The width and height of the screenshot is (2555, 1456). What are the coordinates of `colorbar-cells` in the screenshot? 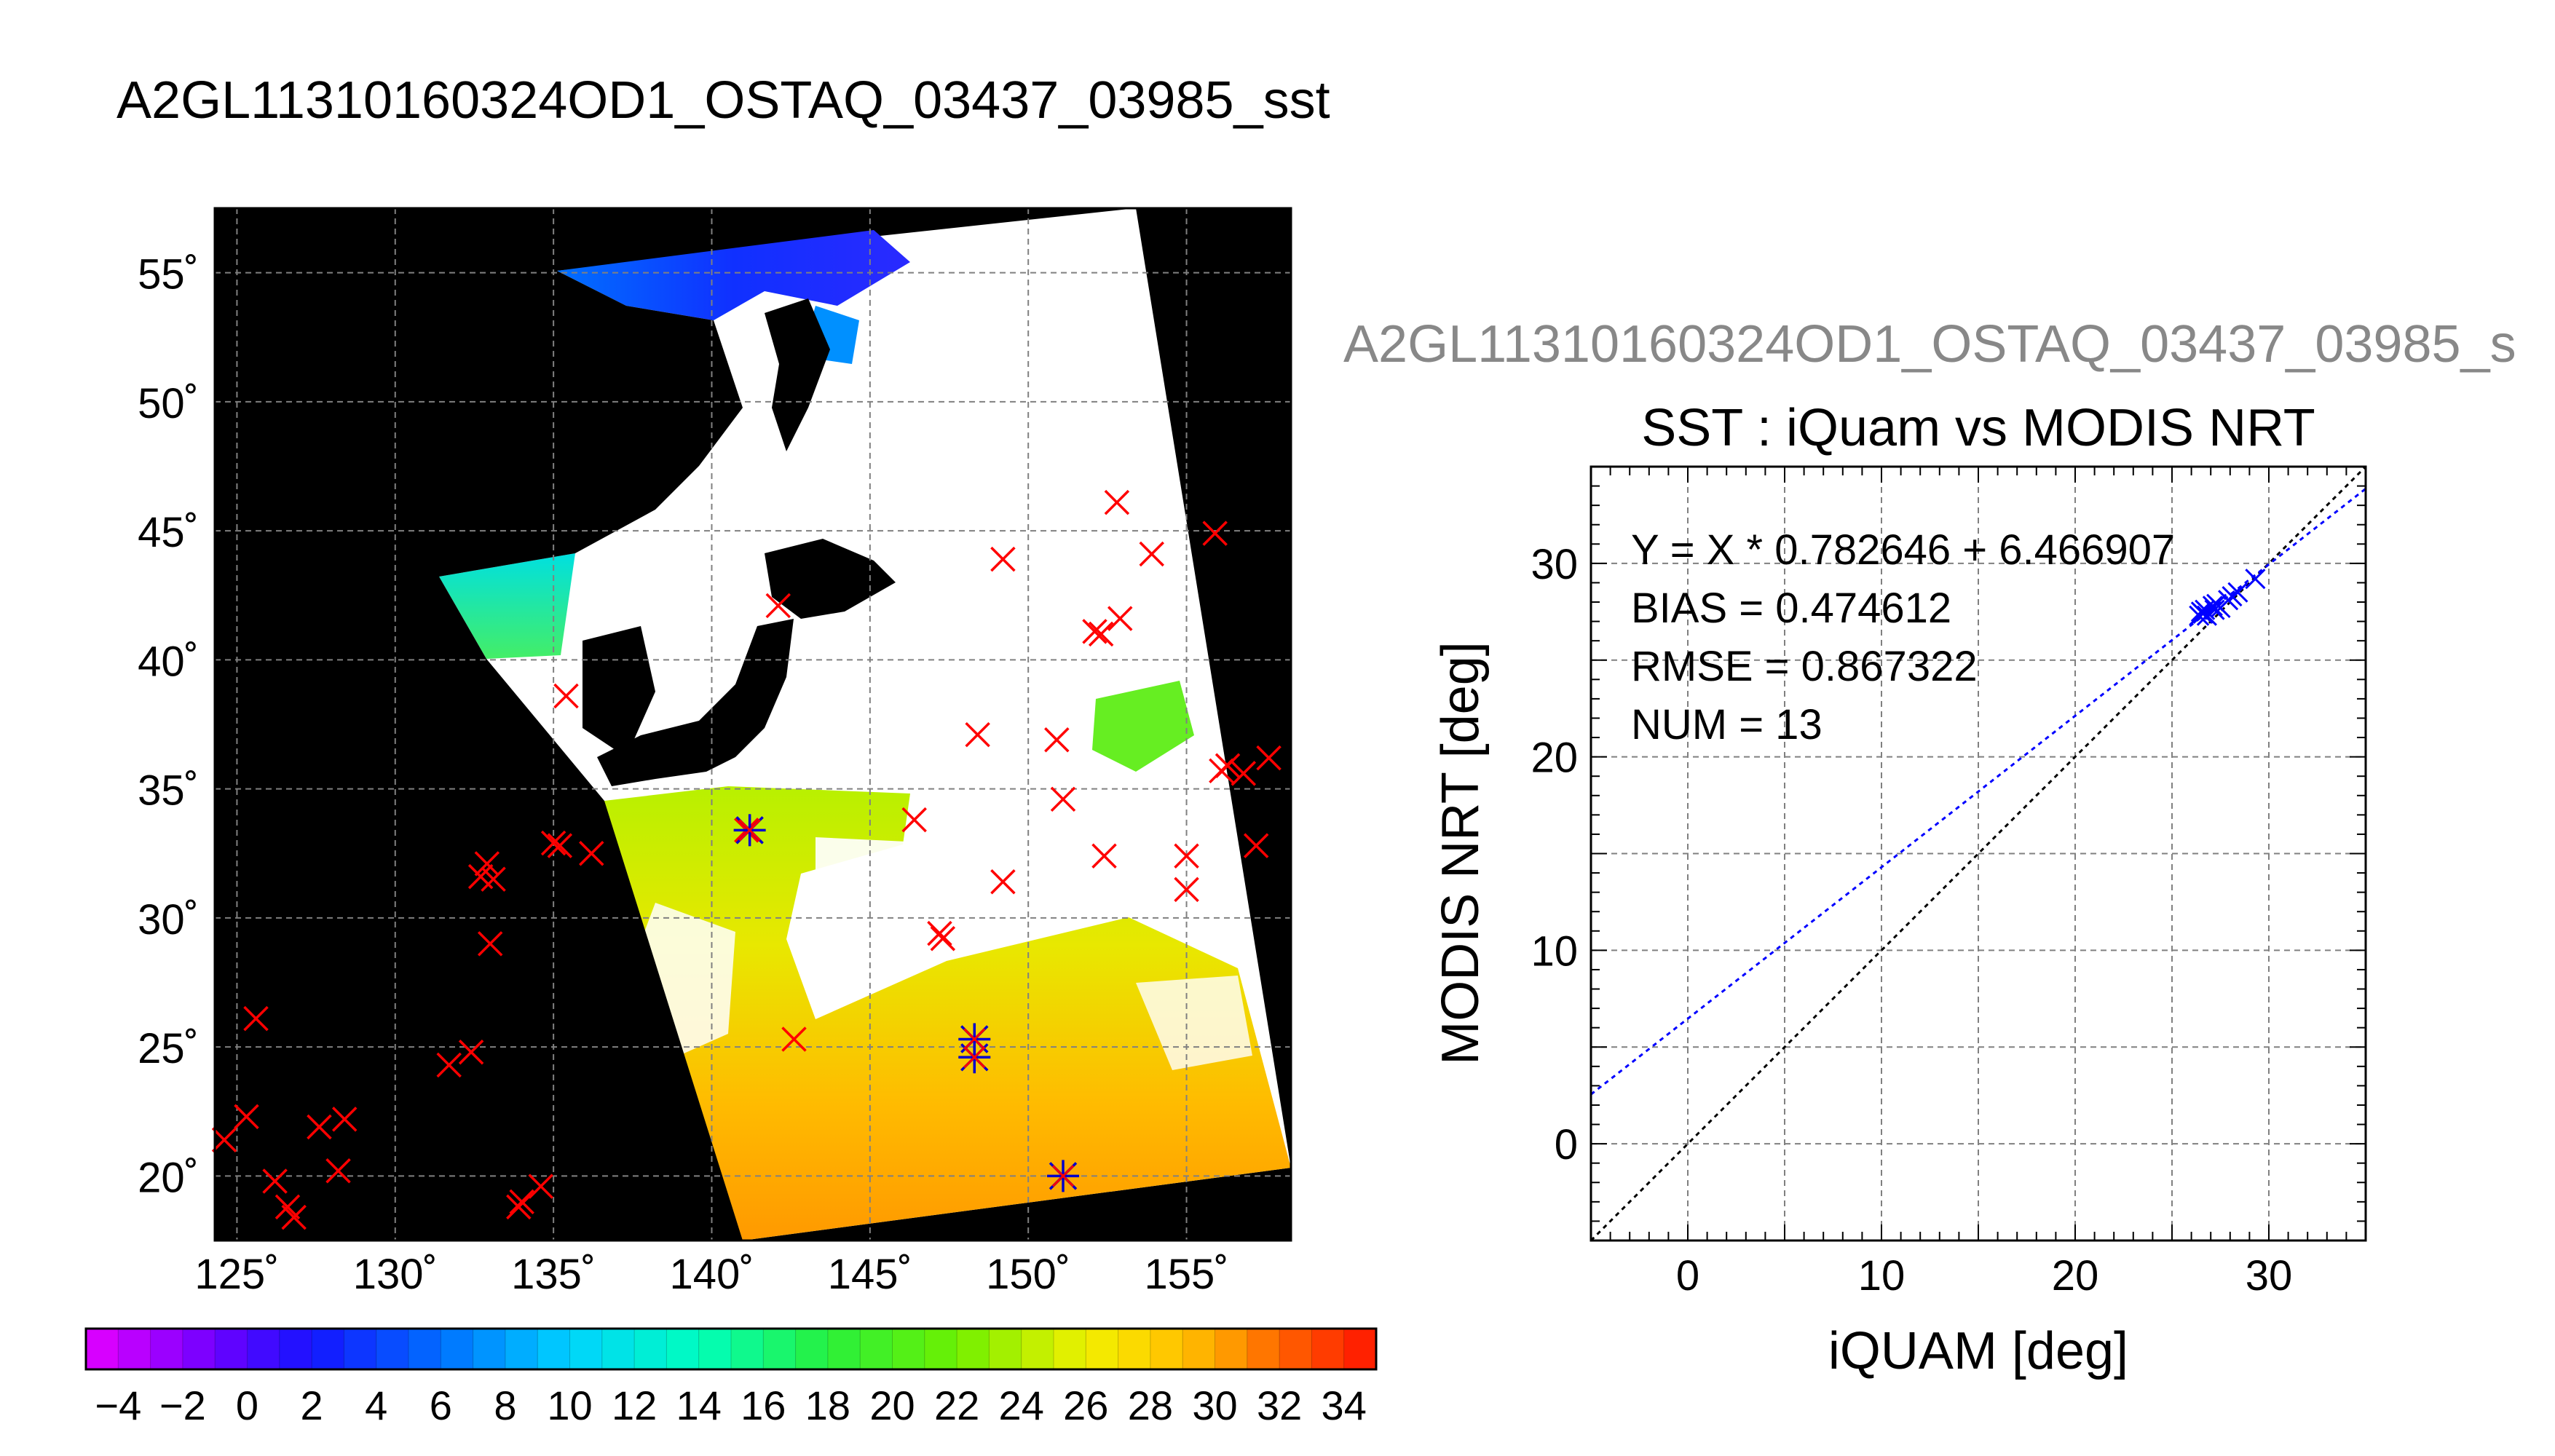 It's located at (731, 1349).